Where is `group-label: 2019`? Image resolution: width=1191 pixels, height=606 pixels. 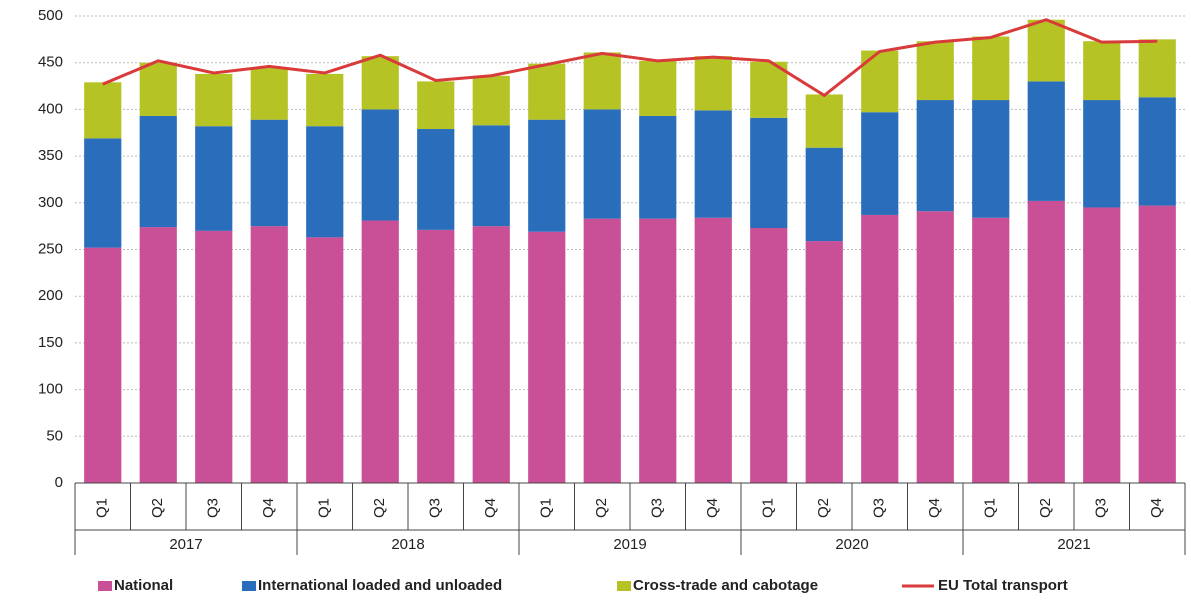 group-label: 2019 is located at coordinates (629, 544).